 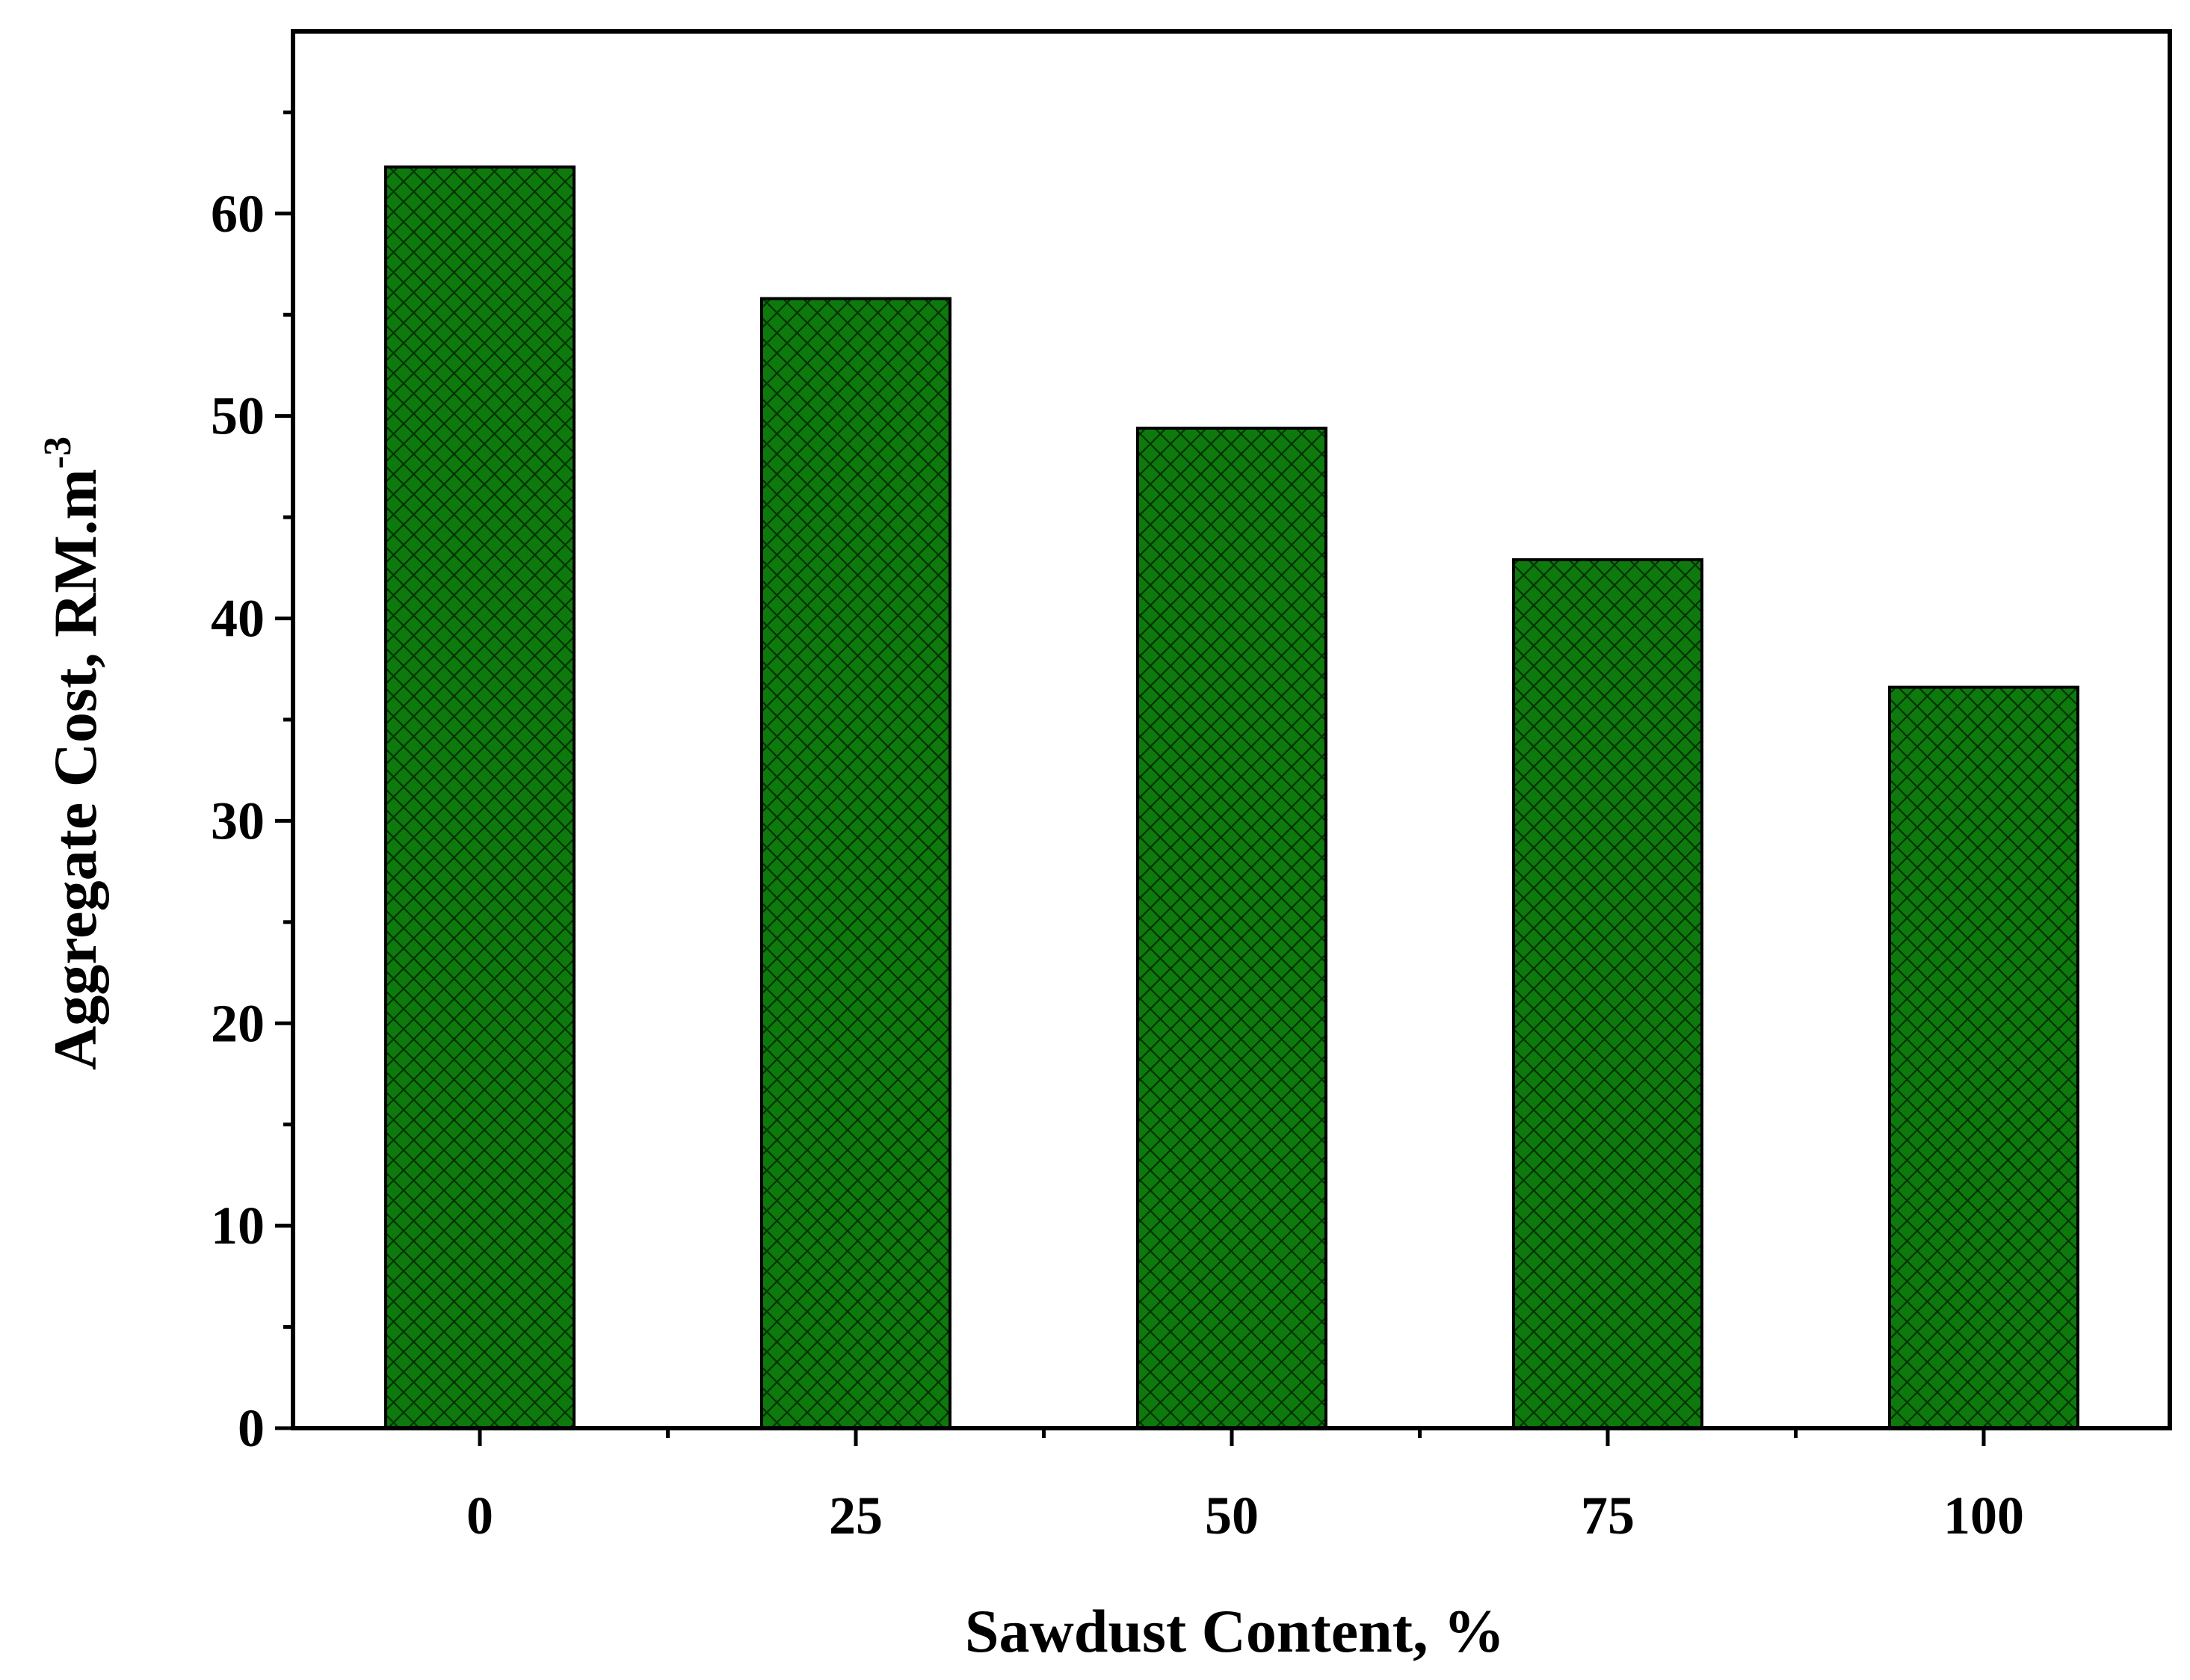 What do you see at coordinates (856, 1515) in the screenshot?
I see `x-tick-label: 25` at bounding box center [856, 1515].